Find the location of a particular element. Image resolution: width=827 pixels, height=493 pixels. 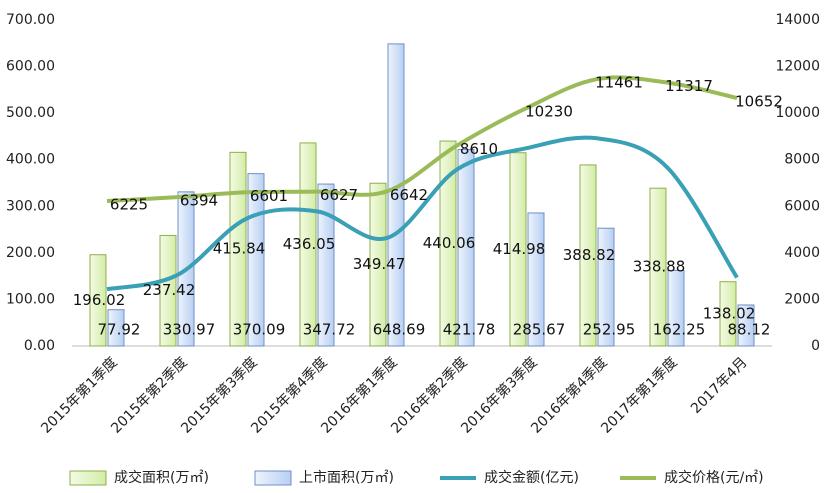

value-label: 349.47 is located at coordinates (379, 264).